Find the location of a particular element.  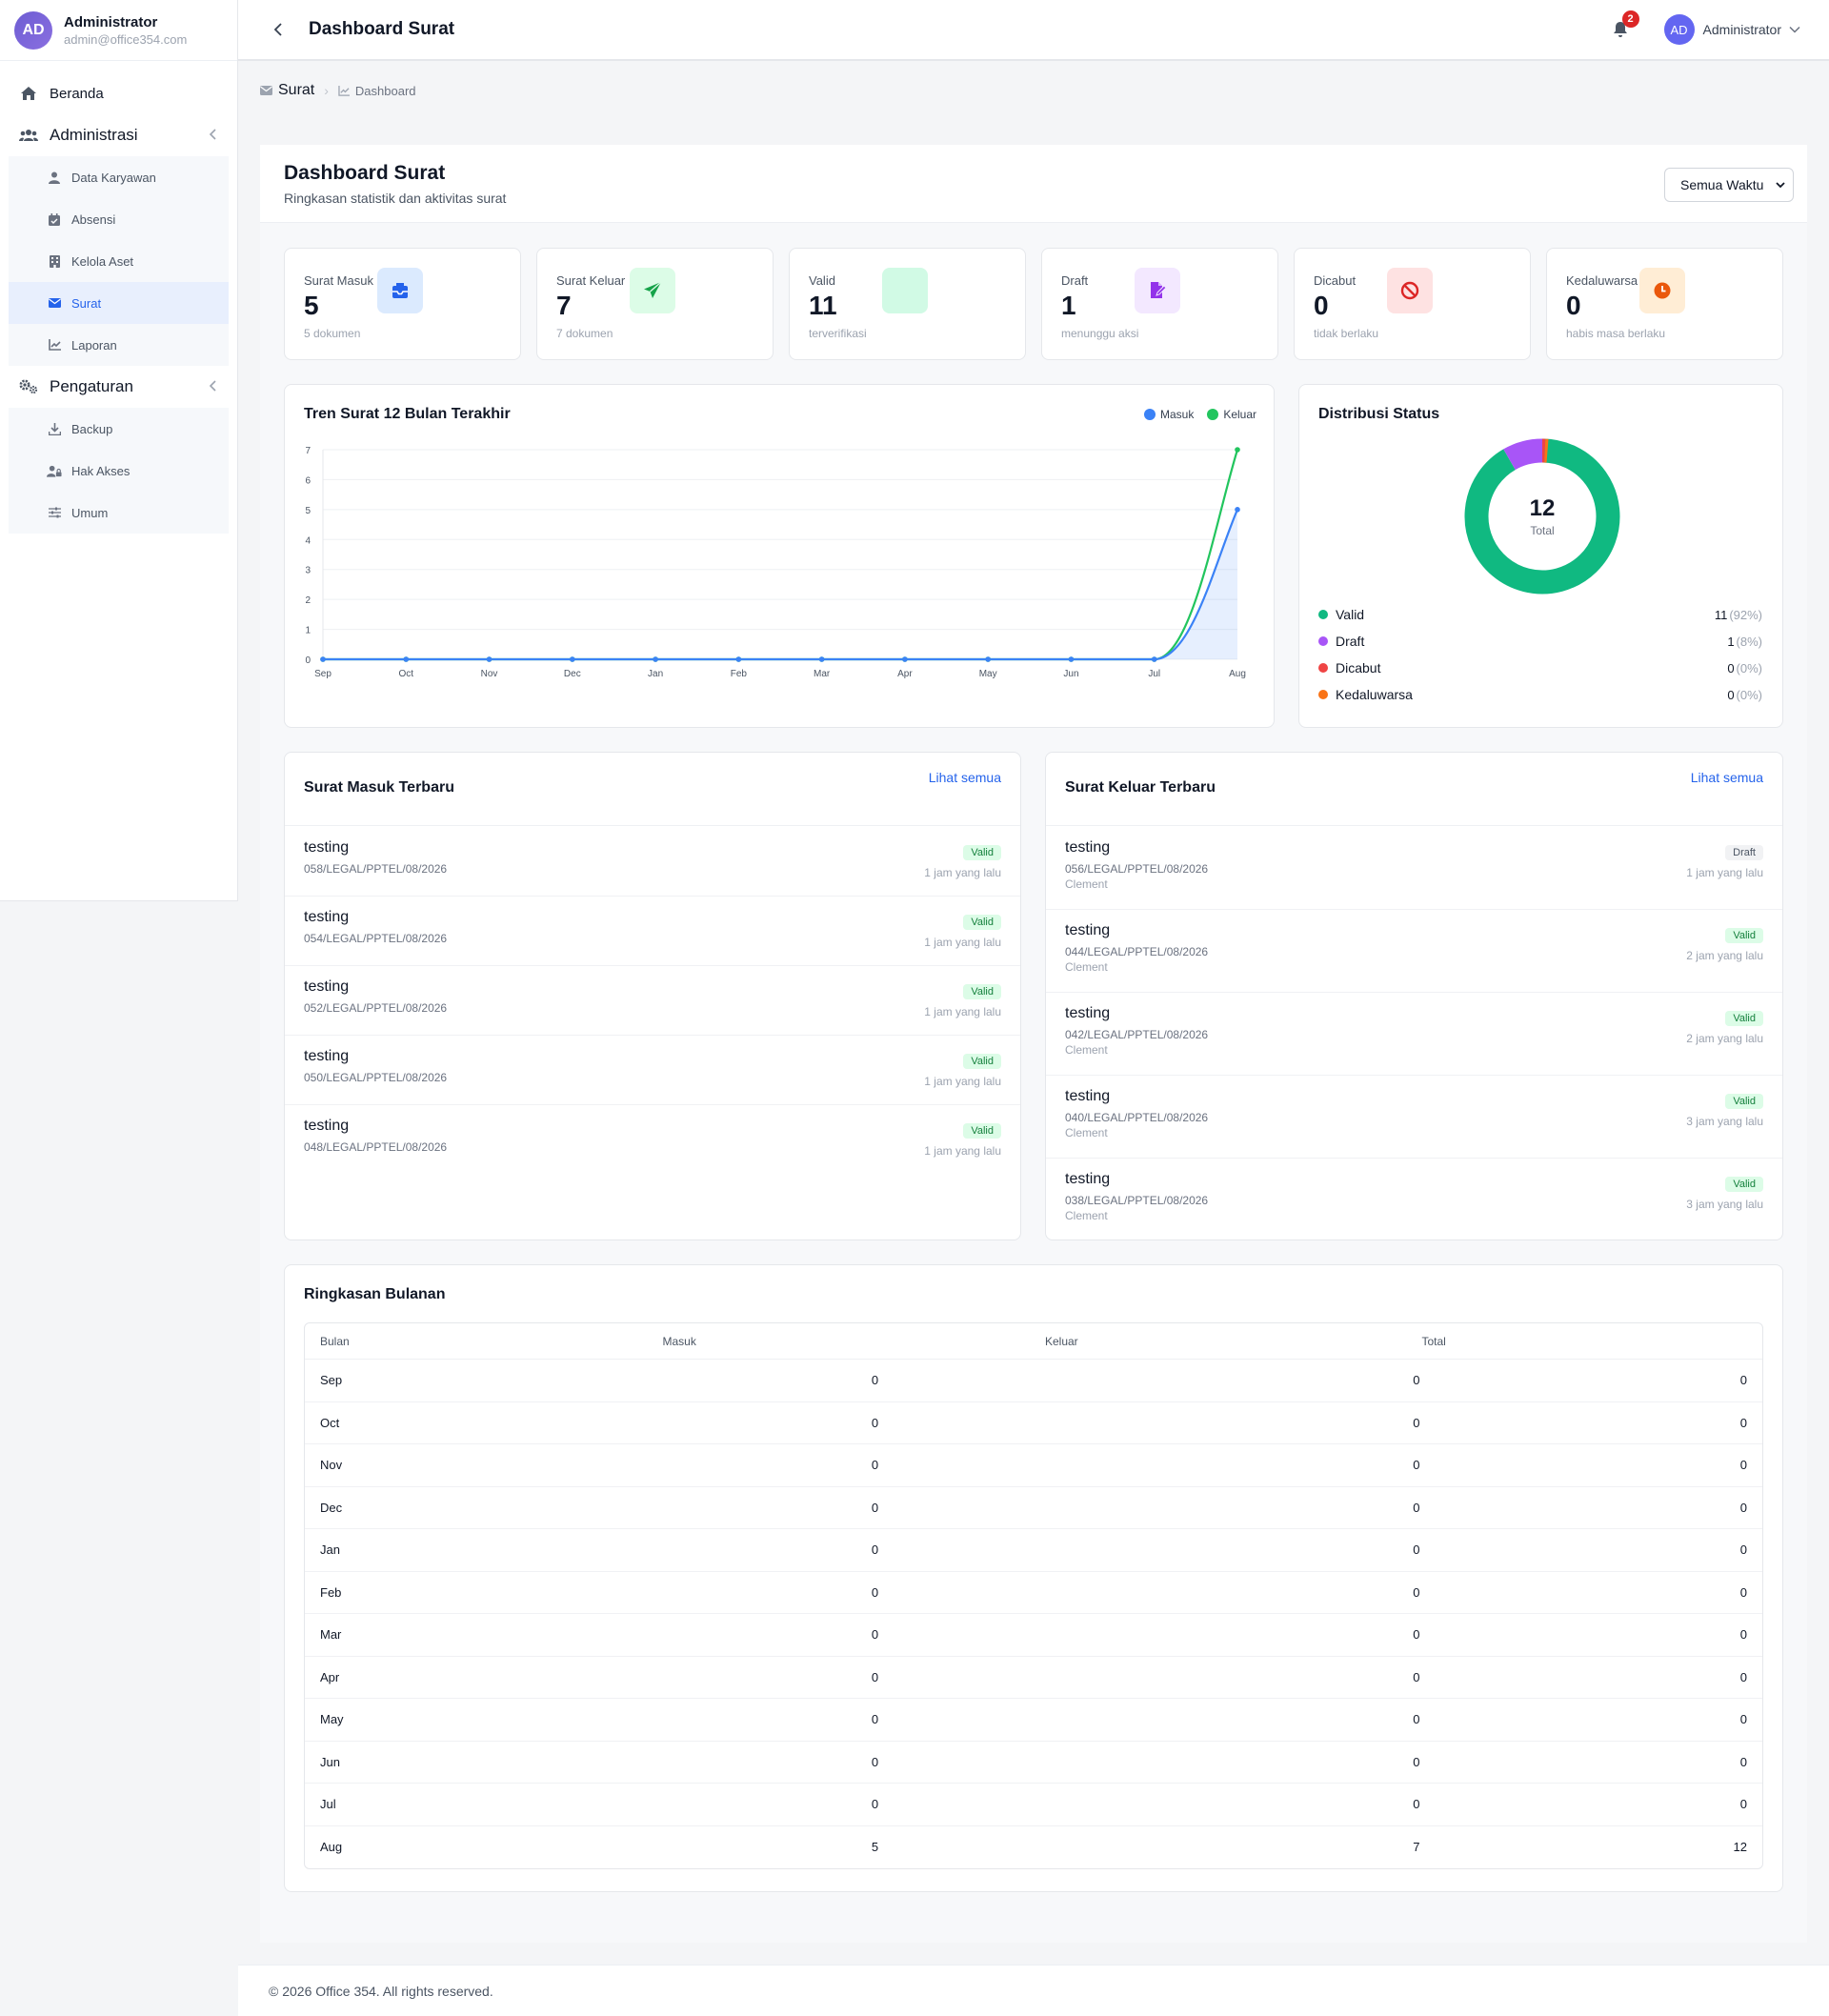

distribution-row-valid: Valid 11 (92%) is located at coordinates (1540, 614).